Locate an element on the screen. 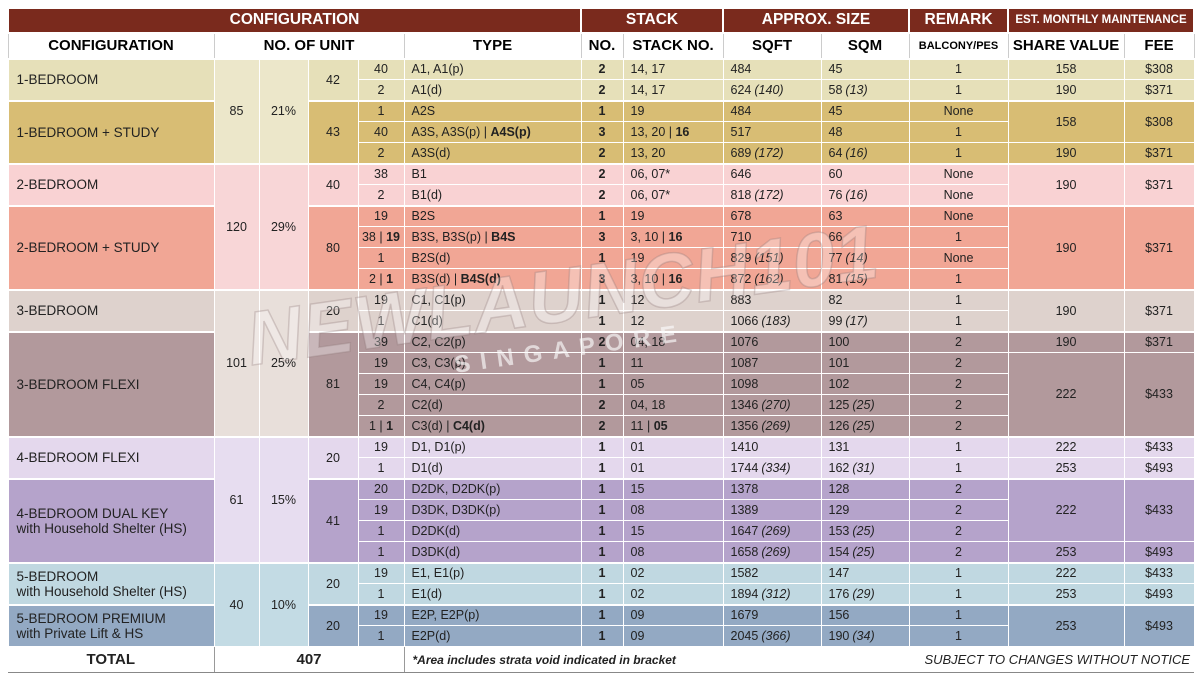  sqft-cell: 1582 is located at coordinates (772, 572).